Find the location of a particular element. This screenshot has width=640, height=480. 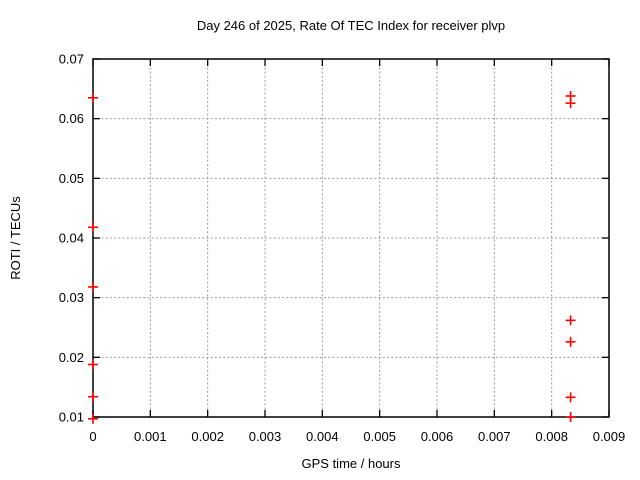

x-tick-label: 0.007 is located at coordinates (494, 436).